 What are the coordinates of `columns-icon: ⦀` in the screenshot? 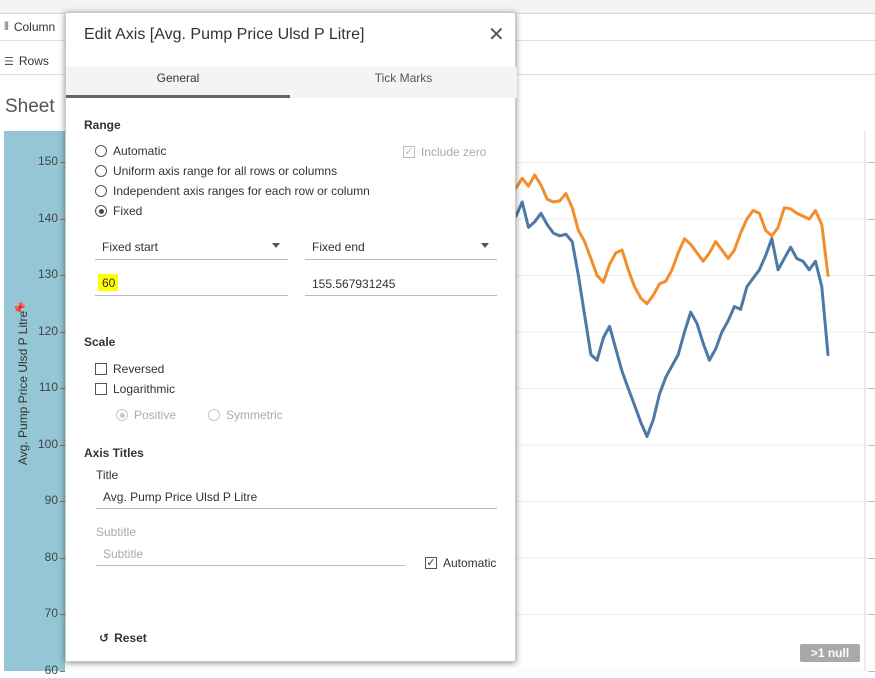 It's located at (6, 26).